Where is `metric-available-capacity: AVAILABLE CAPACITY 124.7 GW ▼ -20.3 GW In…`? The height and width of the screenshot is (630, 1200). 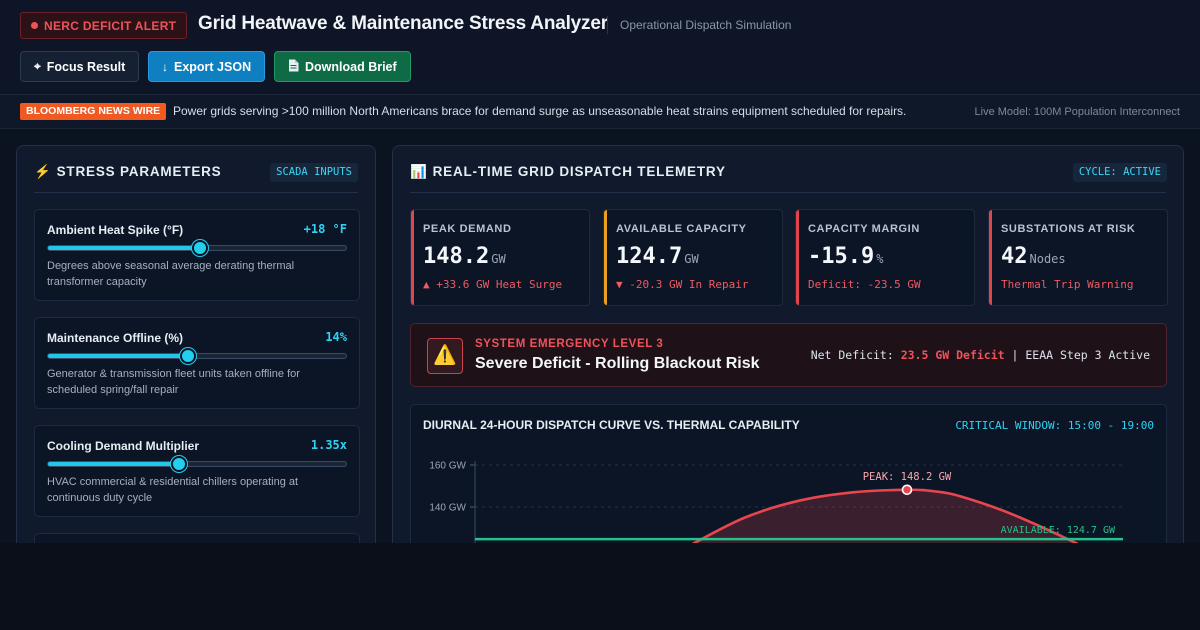 metric-available-capacity: AVAILABLE CAPACITY 124.7 GW ▼ -20.3 GW In… is located at coordinates (693, 257).